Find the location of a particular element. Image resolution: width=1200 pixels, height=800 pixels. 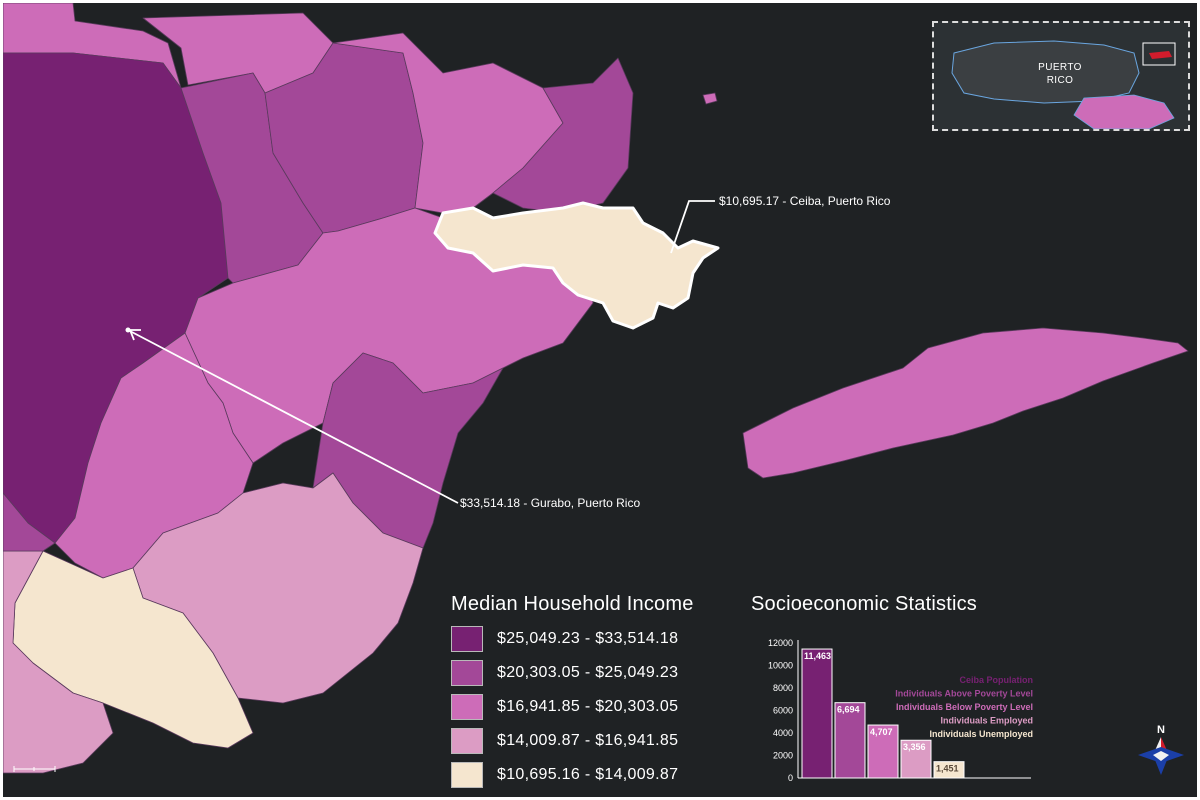

chart-series-label: Individuals Below Poverty Level is located at coordinates (964, 707).